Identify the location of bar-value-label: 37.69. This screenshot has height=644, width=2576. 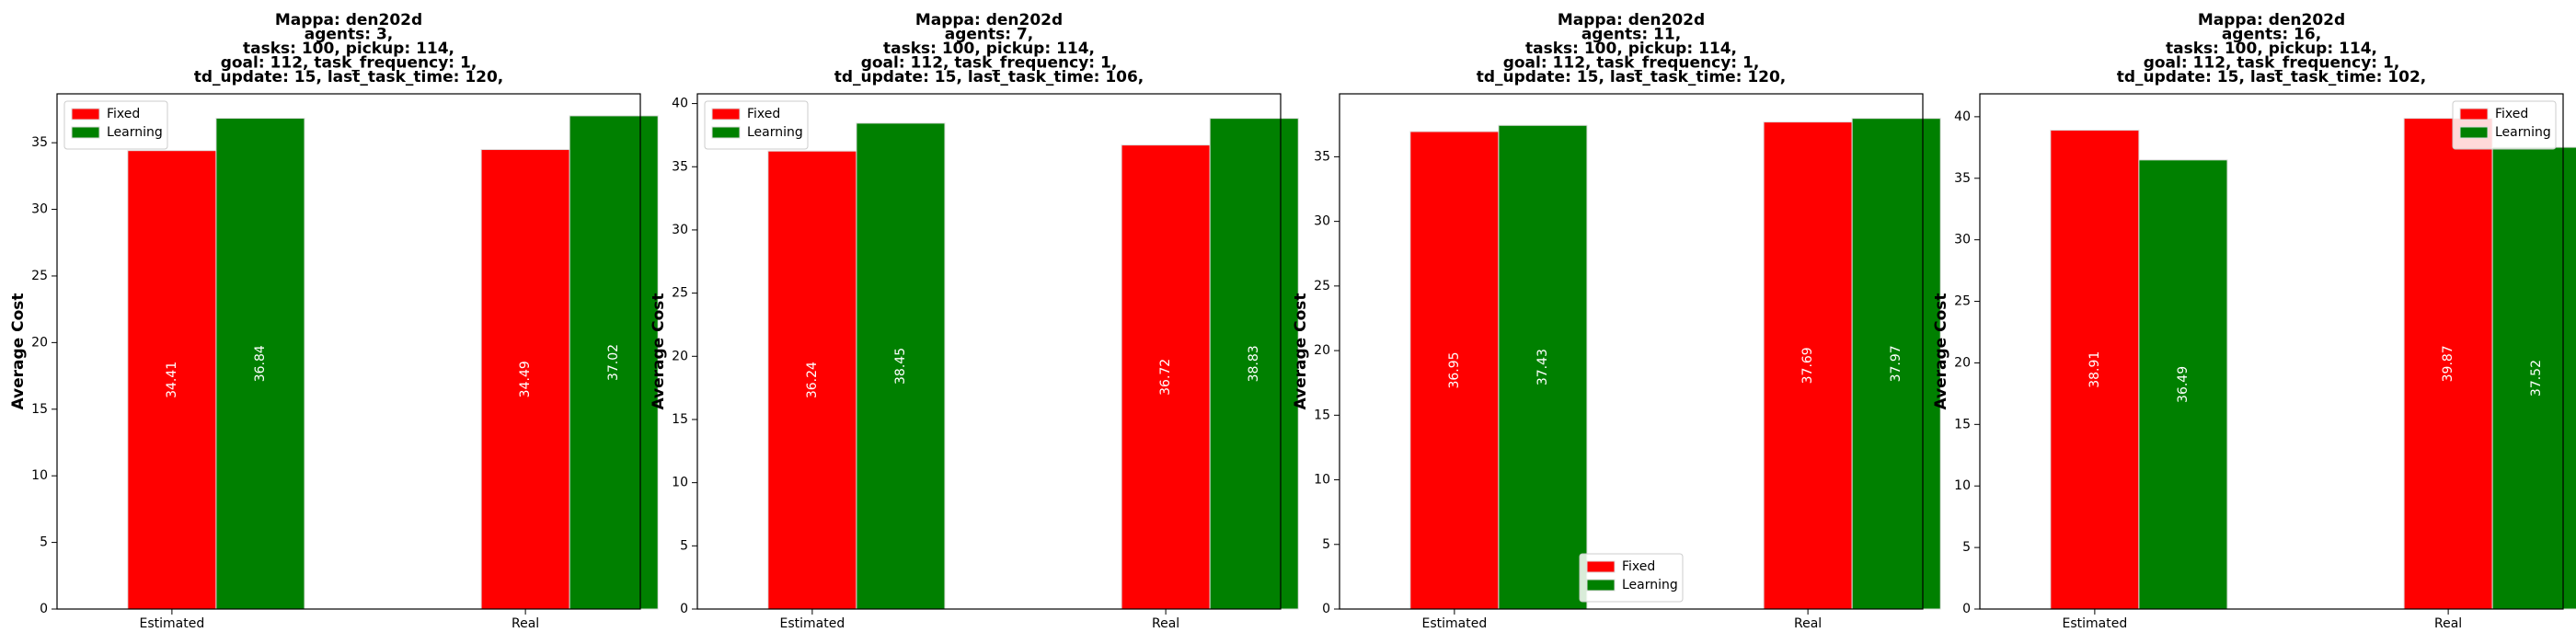
(1807, 365).